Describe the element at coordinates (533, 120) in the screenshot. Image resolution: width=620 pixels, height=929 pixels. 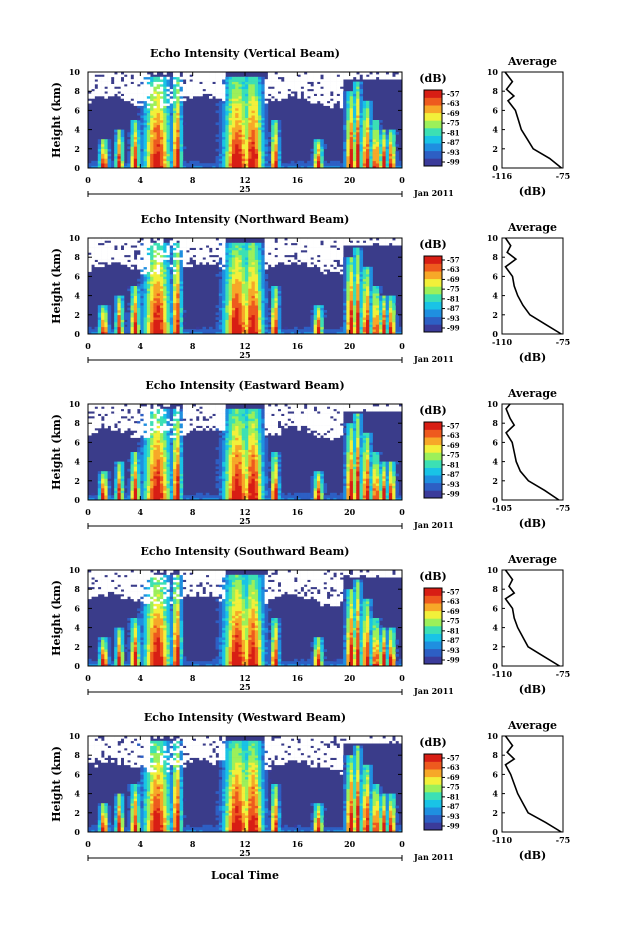
I see `inset-profile-line` at that location.